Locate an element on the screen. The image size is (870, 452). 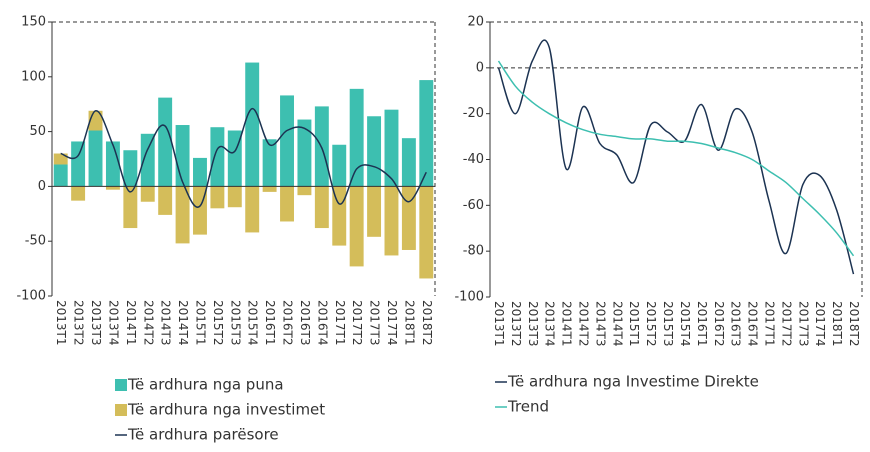
y-tick-label: -40 is located at coordinates (473, 159).